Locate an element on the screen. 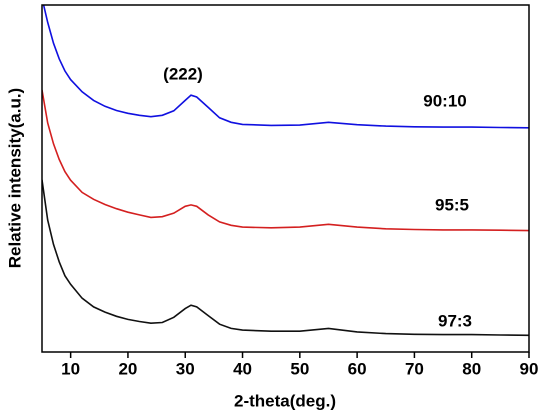 This screenshot has height=419, width=550. x-tick-label: 90 is located at coordinates (529, 368).